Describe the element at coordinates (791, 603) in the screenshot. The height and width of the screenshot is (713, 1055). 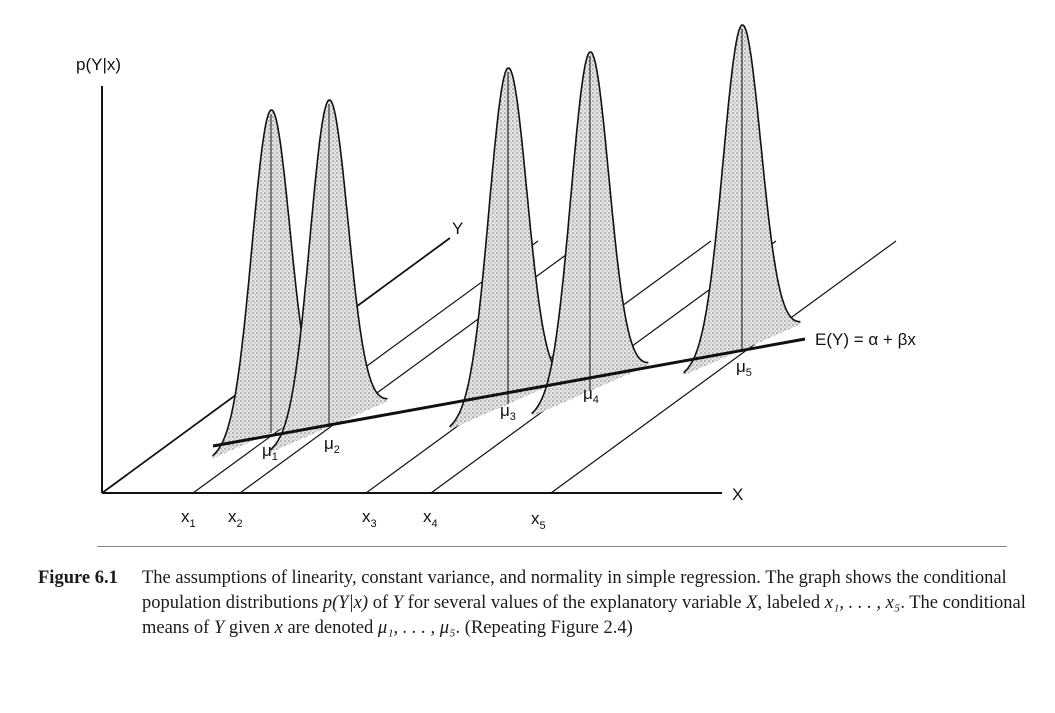
I see `caption-text-7: , labeled` at that location.